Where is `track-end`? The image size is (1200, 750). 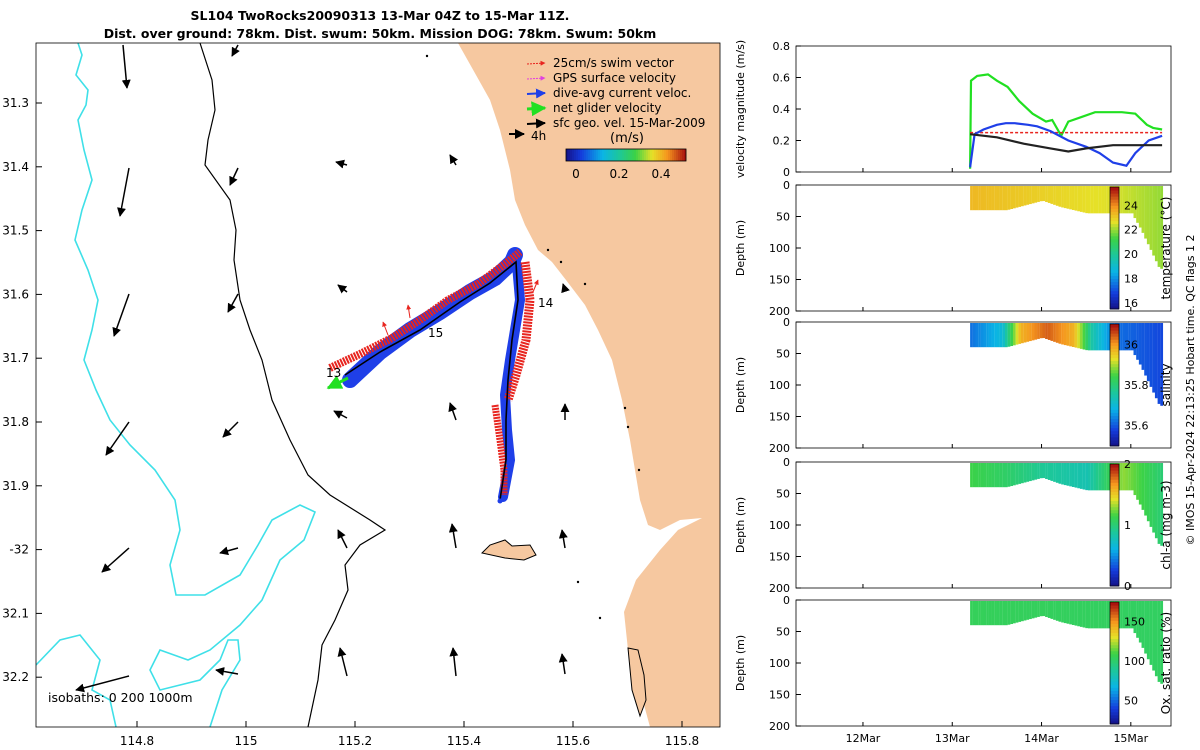 track-end is located at coordinates (500, 501).